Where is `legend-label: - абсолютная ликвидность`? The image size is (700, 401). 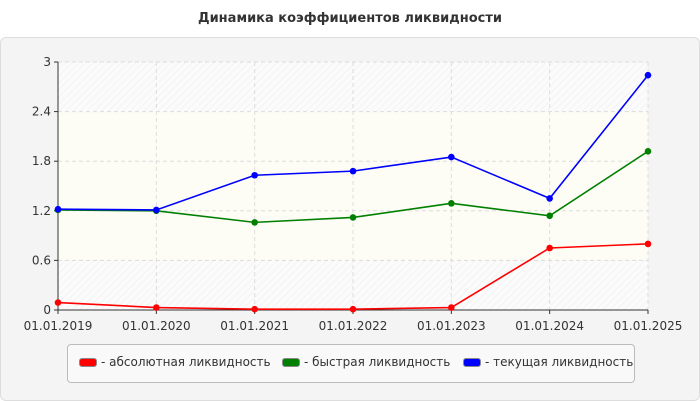
legend-label: - абсолютная ликвидность is located at coordinates (186, 362).